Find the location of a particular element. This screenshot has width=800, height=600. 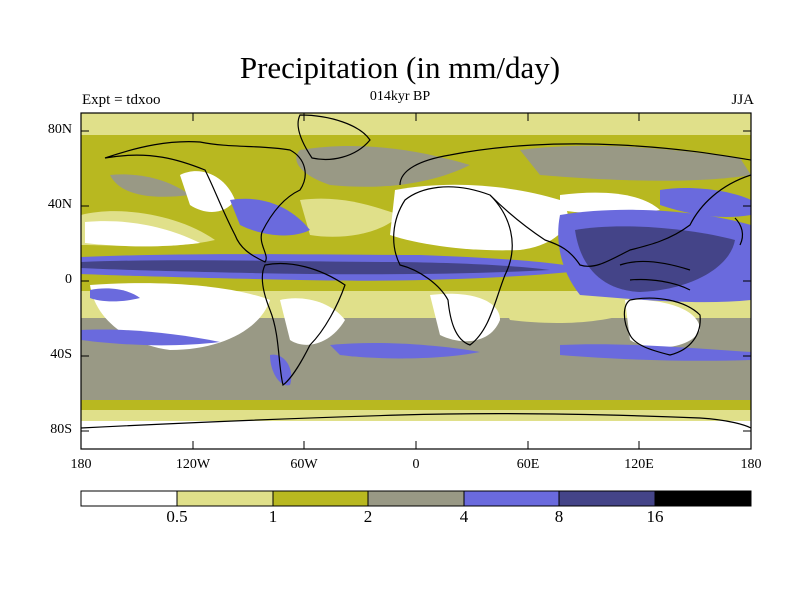

n-atlantic-gray is located at coordinates (383, 166).